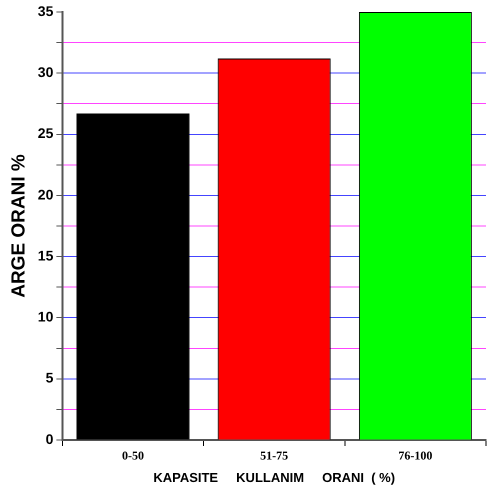  What do you see at coordinates (46, 194) in the screenshot?
I see `y-tick-label: 20` at bounding box center [46, 194].